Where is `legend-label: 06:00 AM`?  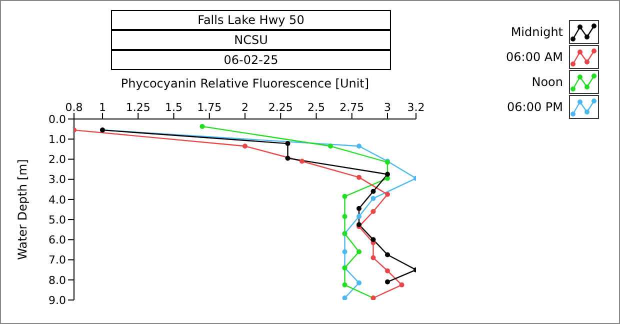 legend-label: 06:00 AM is located at coordinates (534, 57).